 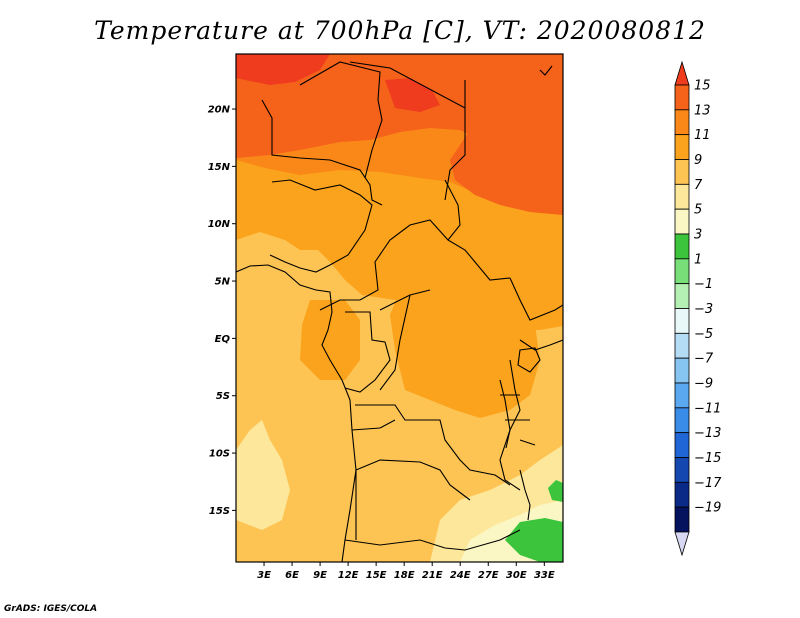 I want to click on lon-label: 9E, so click(x=320, y=575).